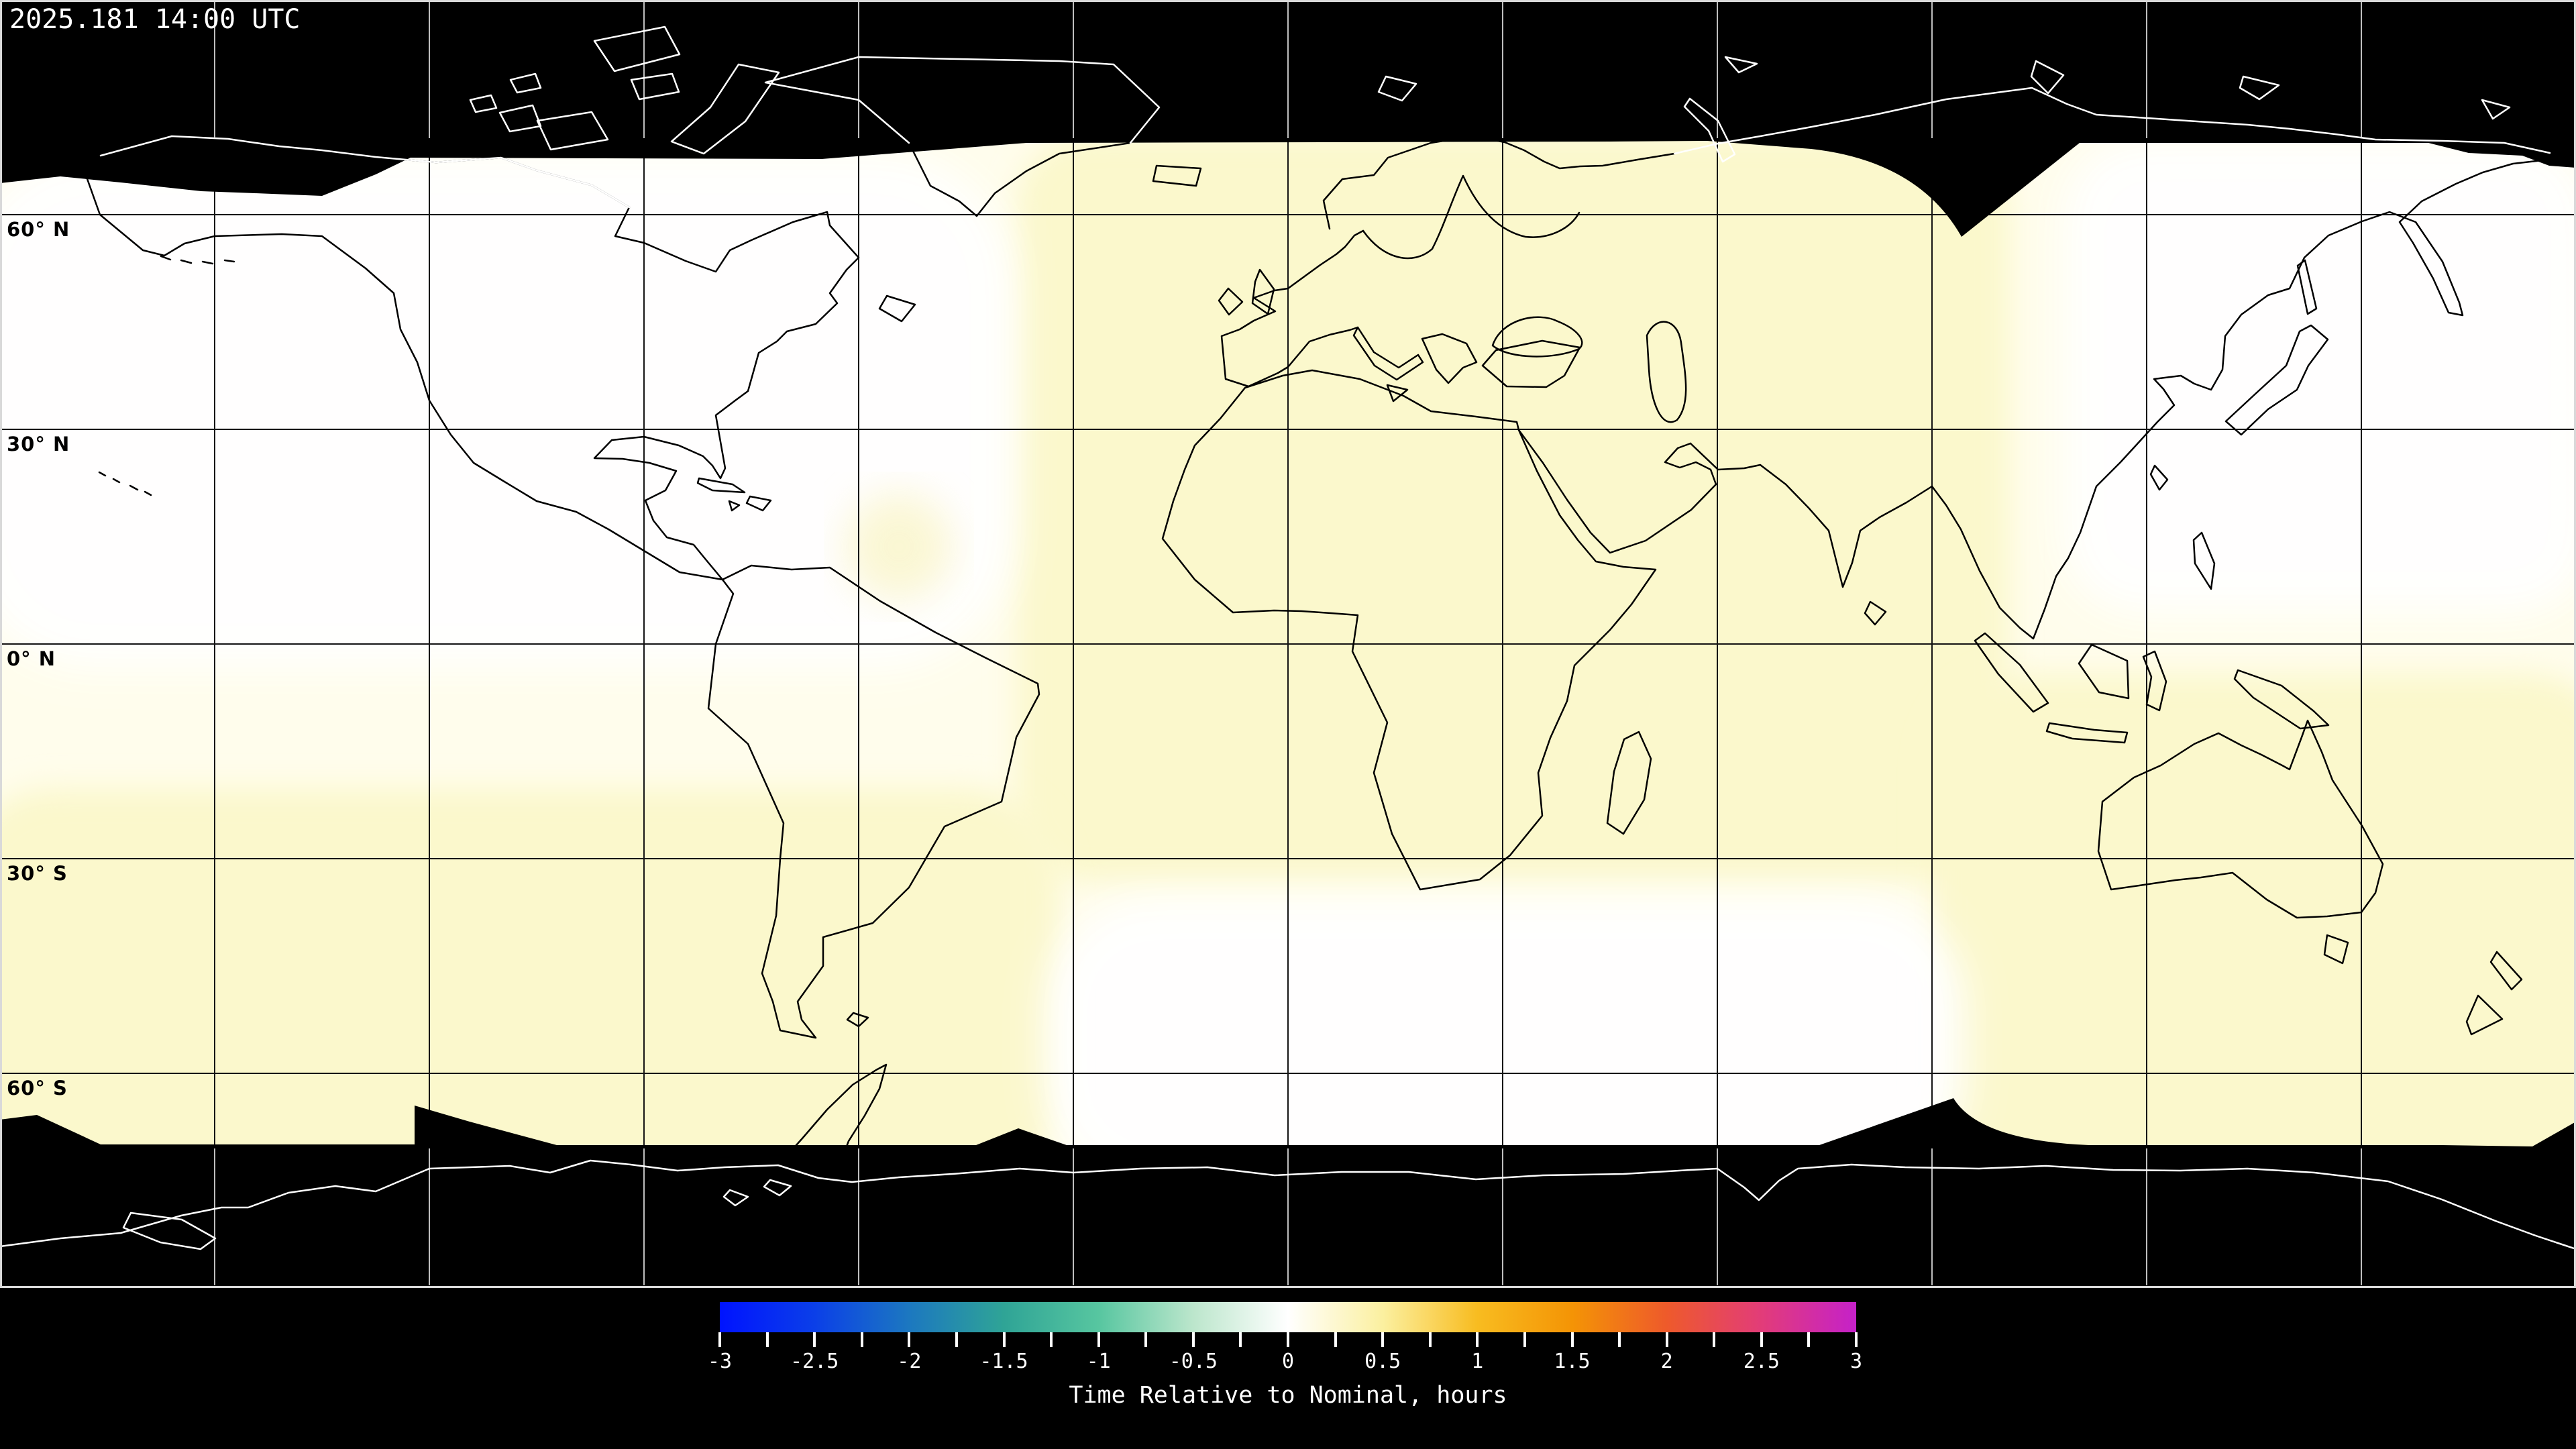  I want to click on colorbar-tick-label: 0.5, so click(1382, 1361).